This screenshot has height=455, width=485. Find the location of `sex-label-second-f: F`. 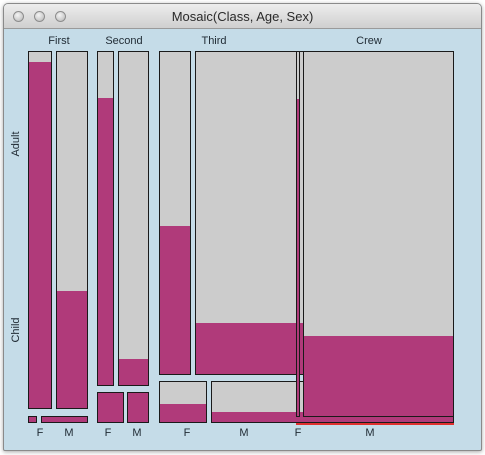

sex-label-second-f: F is located at coordinates (108, 433).